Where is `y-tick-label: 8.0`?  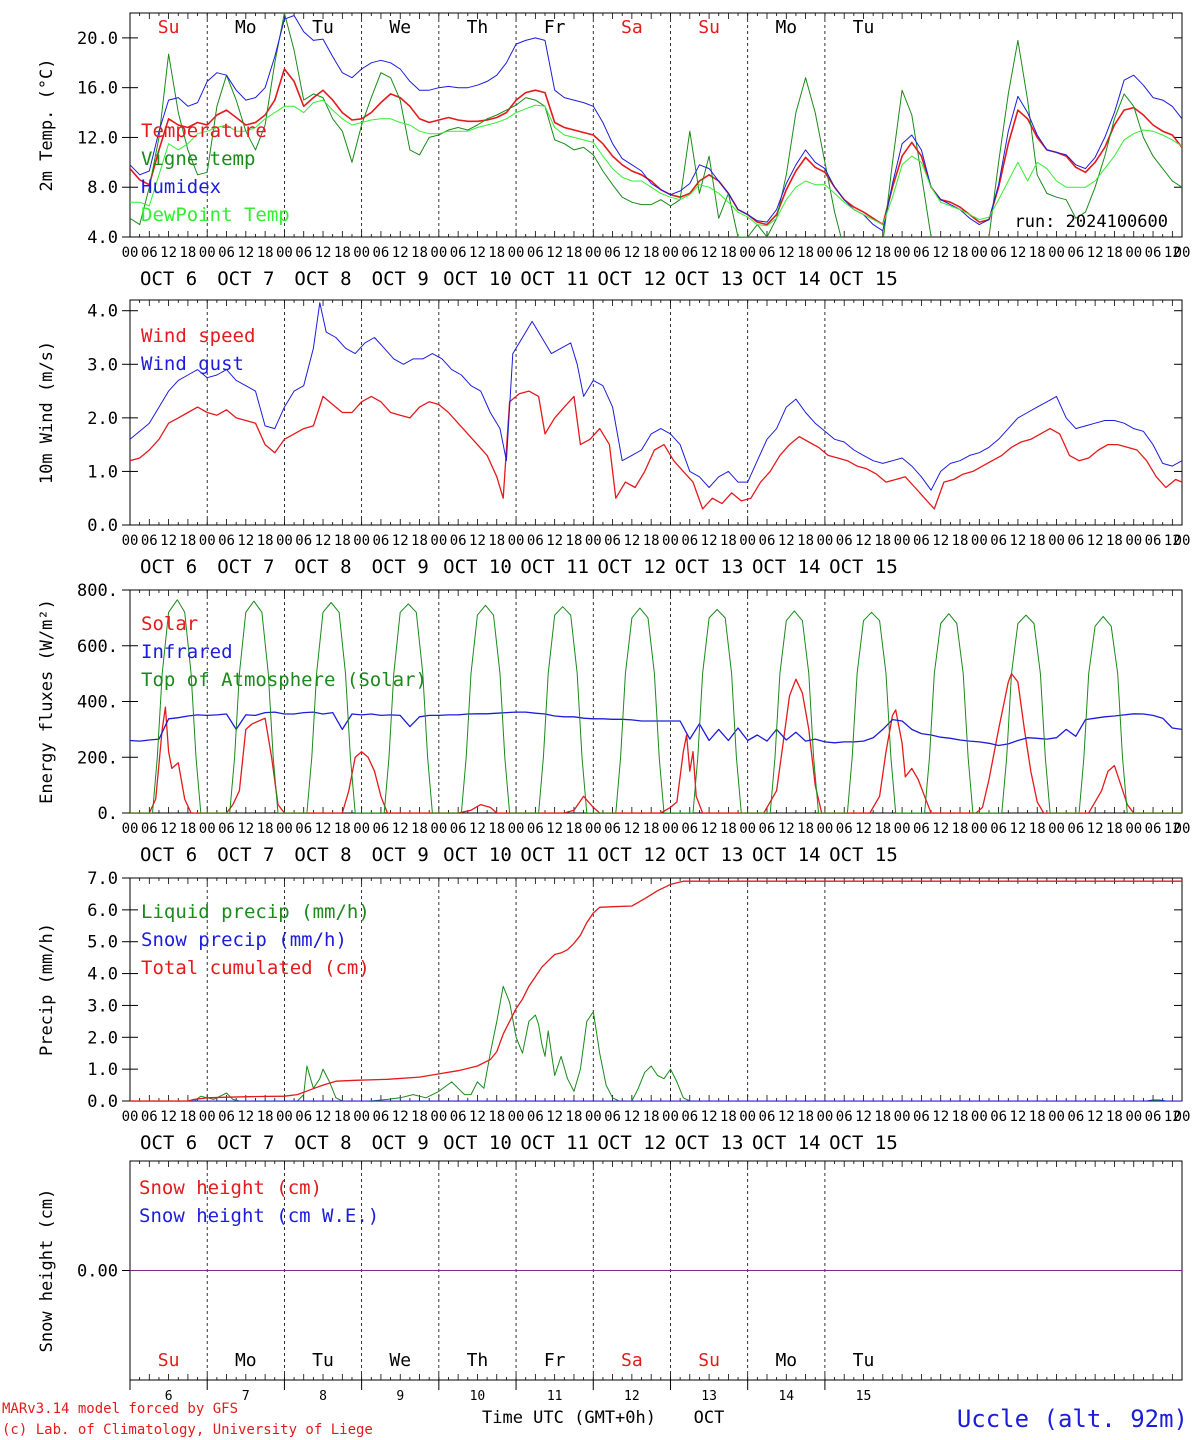 y-tick-label: 8.0 is located at coordinates (102, 188).